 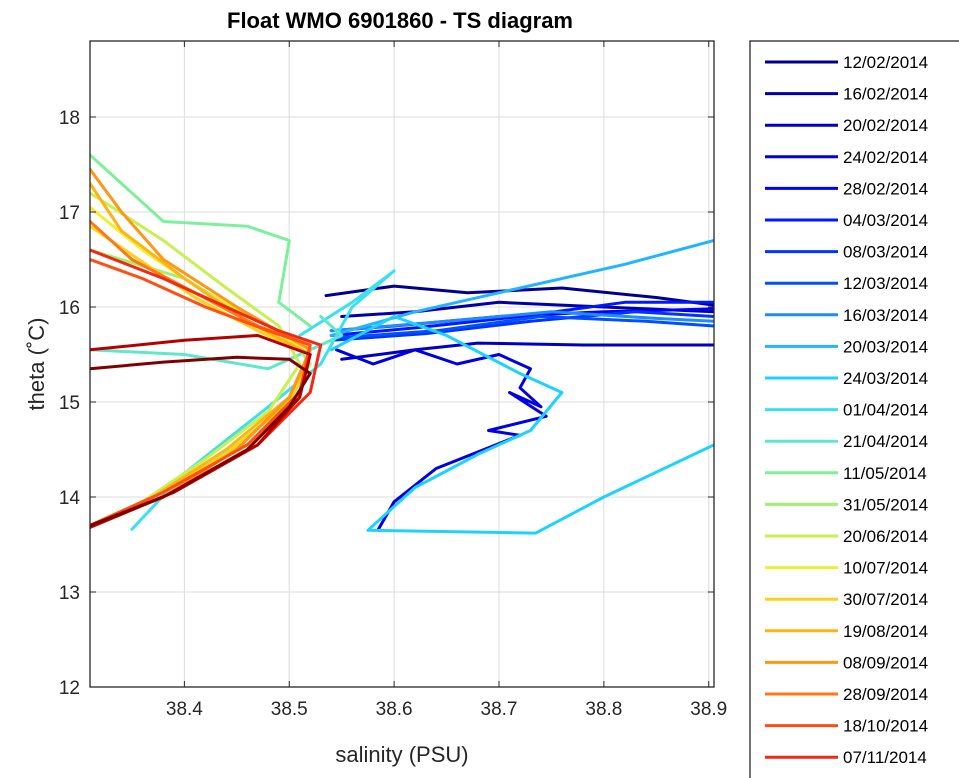 I want to click on x-tick-label: 38.6, so click(x=394, y=709).